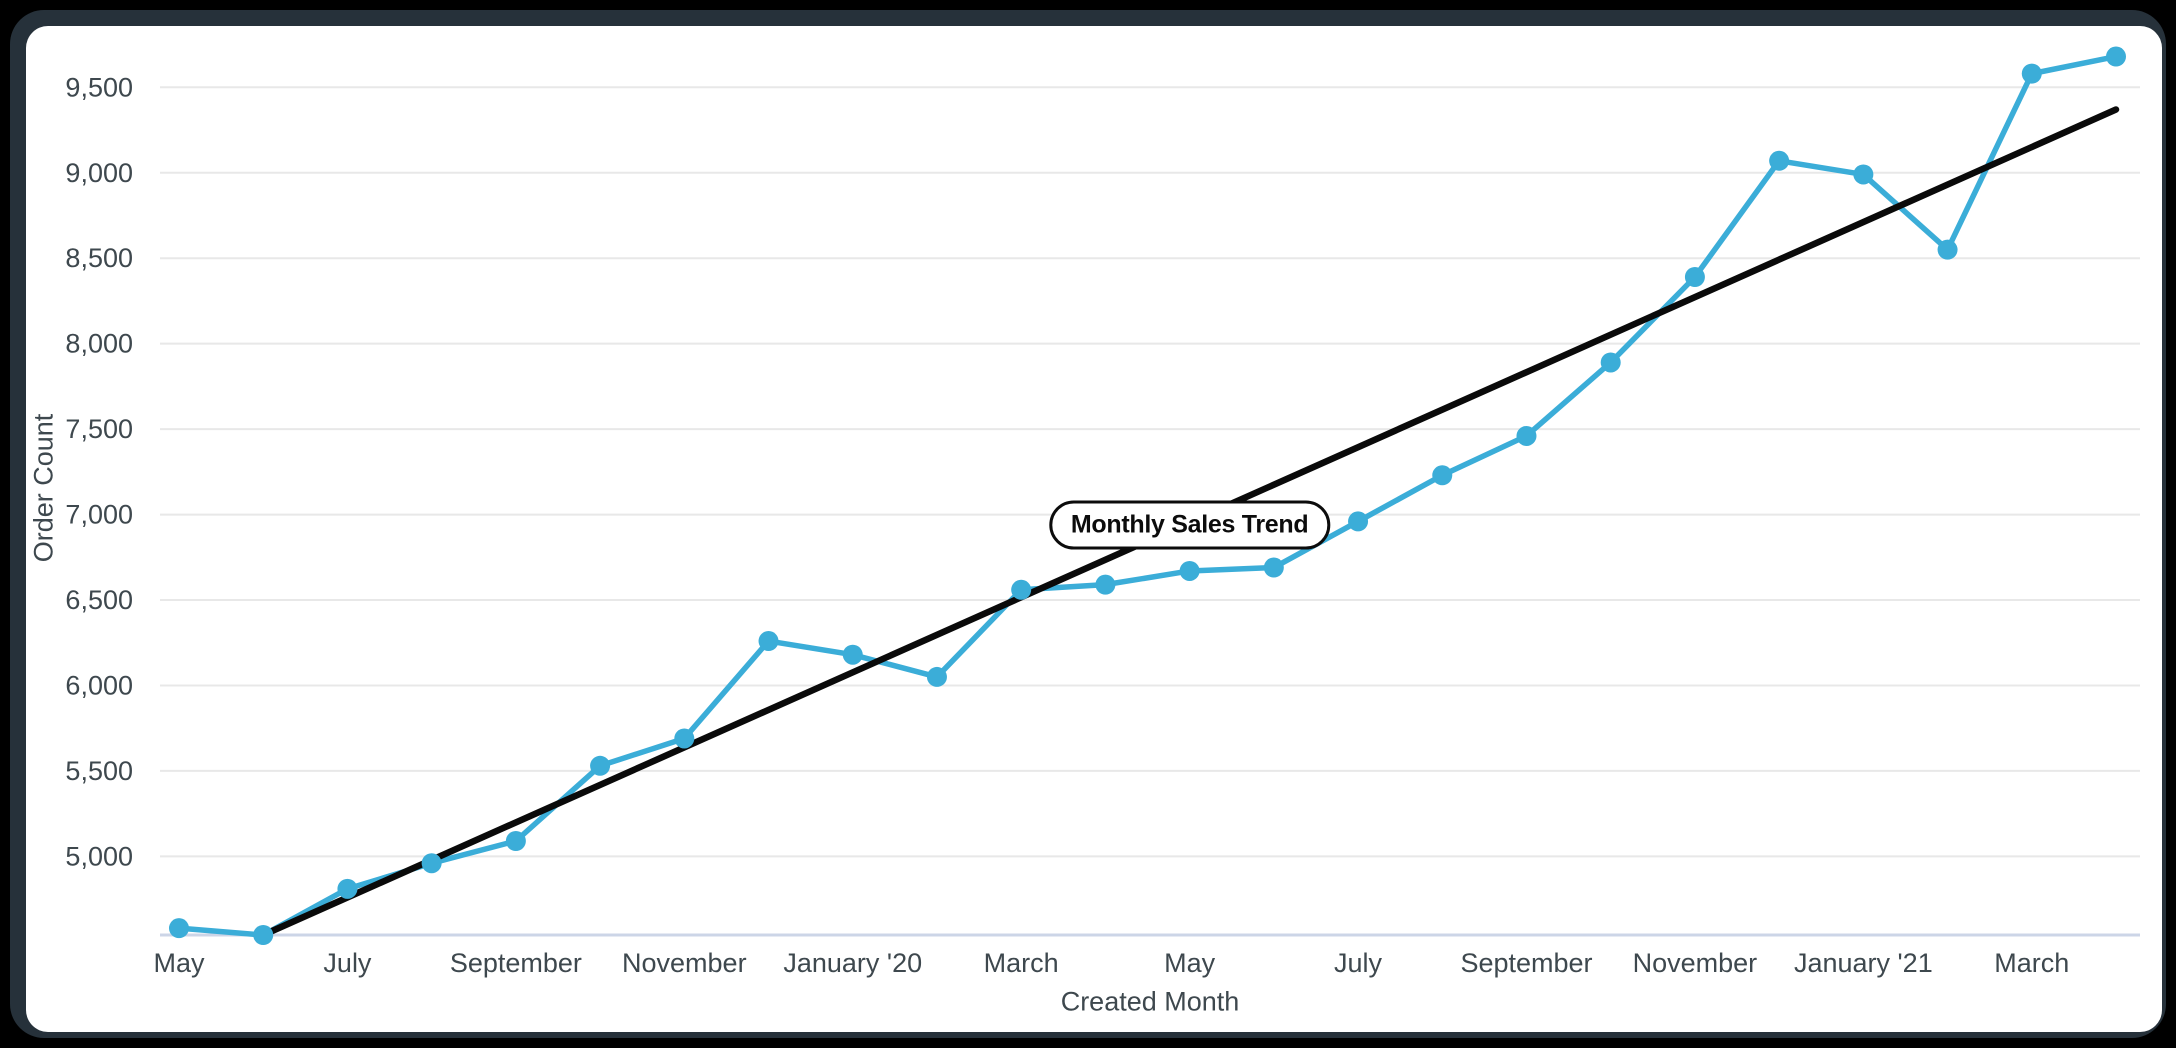 The height and width of the screenshot is (1048, 2176). What do you see at coordinates (99, 856) in the screenshot?
I see `y-tick-label: 5,000` at bounding box center [99, 856].